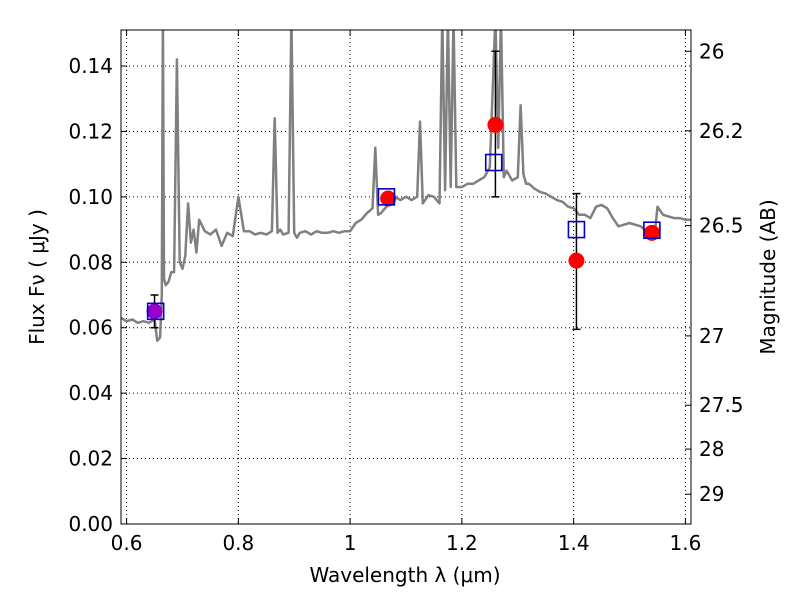  Describe the element at coordinates (721, 405) in the screenshot. I see `right-tick-label: 27.5` at that location.